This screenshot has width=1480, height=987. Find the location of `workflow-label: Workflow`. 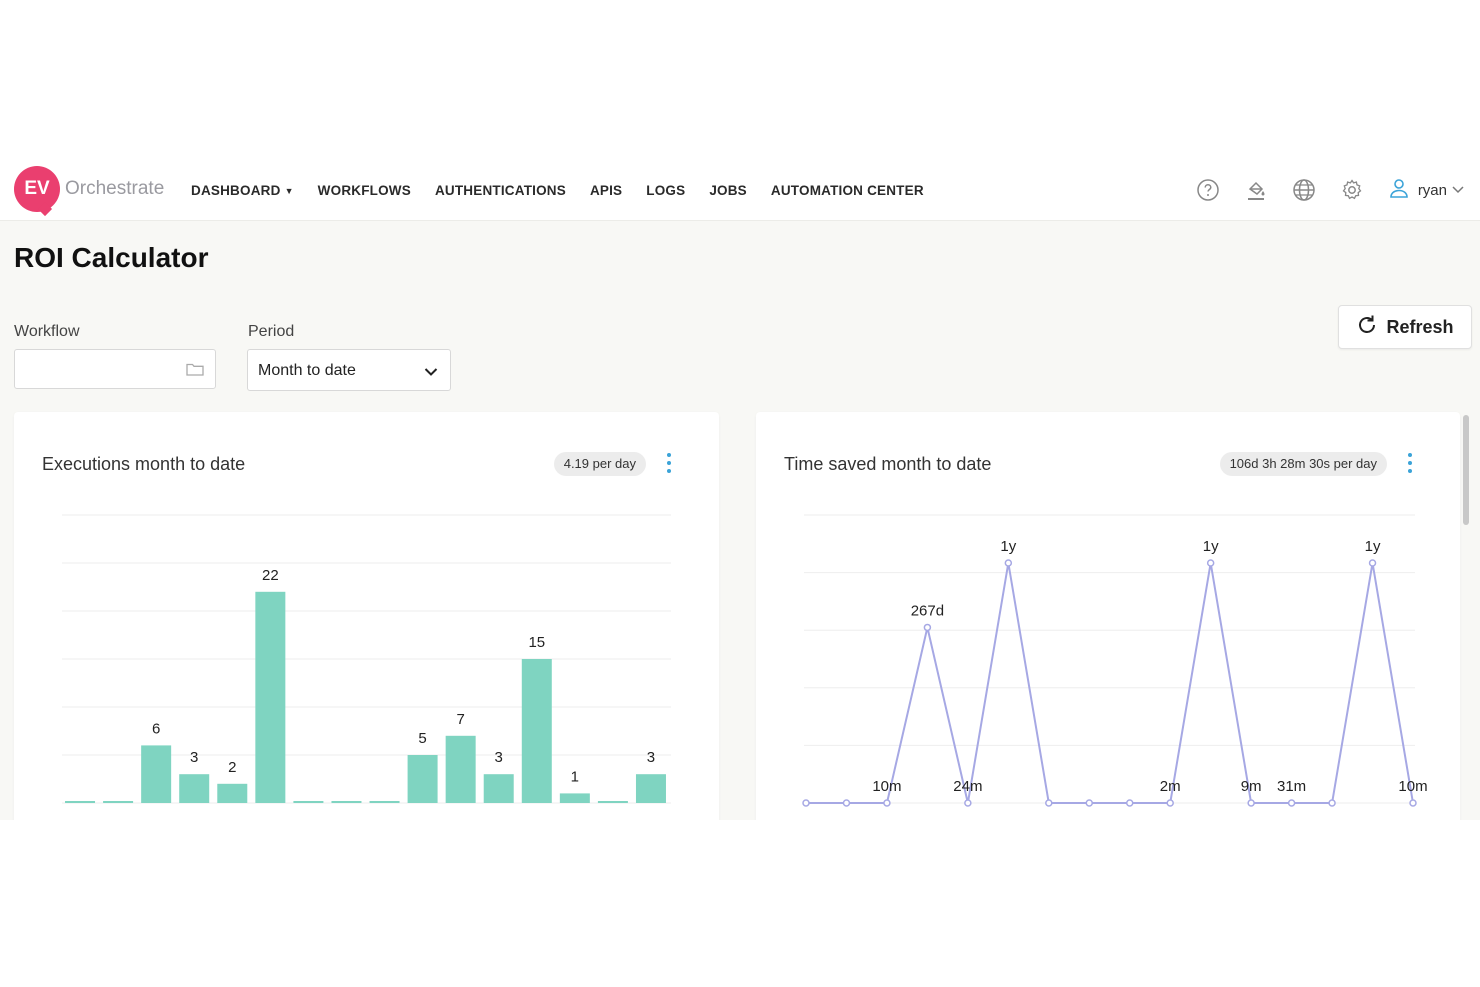

workflow-label: Workflow is located at coordinates (47, 331).